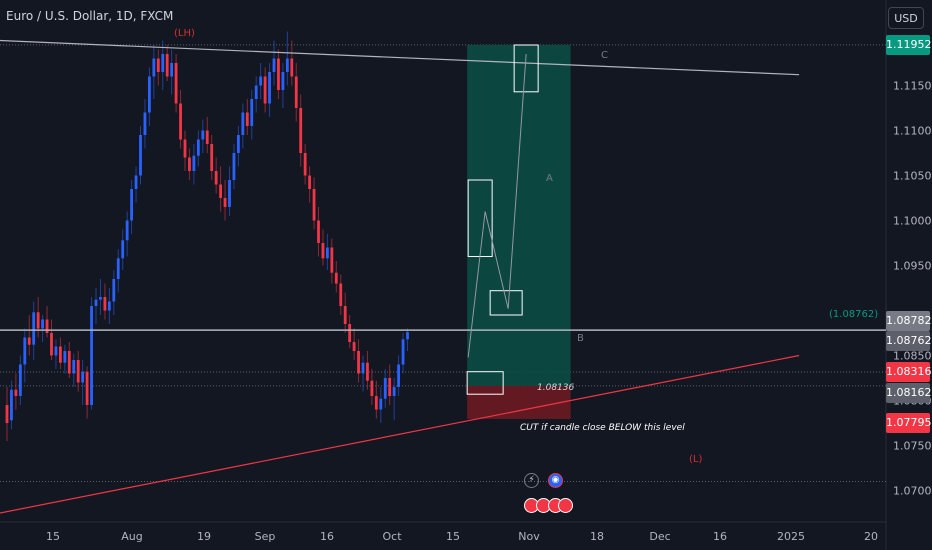 The image size is (932, 550). What do you see at coordinates (531, 480) in the screenshot?
I see `lightning-icon: ⚡` at bounding box center [531, 480].